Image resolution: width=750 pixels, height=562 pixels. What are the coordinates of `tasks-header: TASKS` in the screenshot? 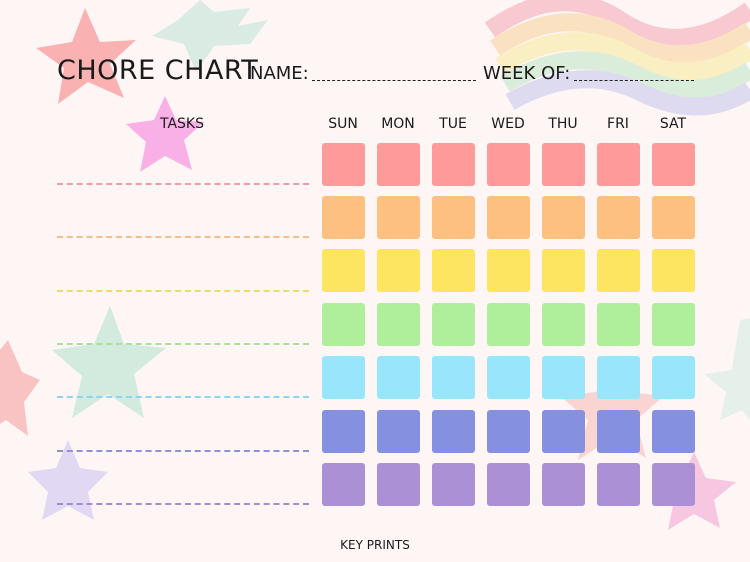 It's located at (182, 124).